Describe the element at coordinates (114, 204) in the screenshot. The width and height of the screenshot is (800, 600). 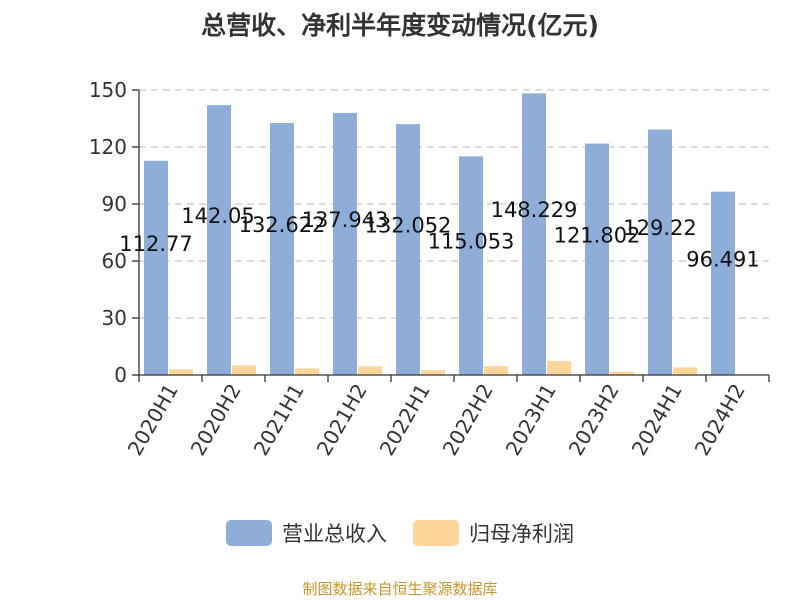
I see `y-tick-label: 90` at that location.